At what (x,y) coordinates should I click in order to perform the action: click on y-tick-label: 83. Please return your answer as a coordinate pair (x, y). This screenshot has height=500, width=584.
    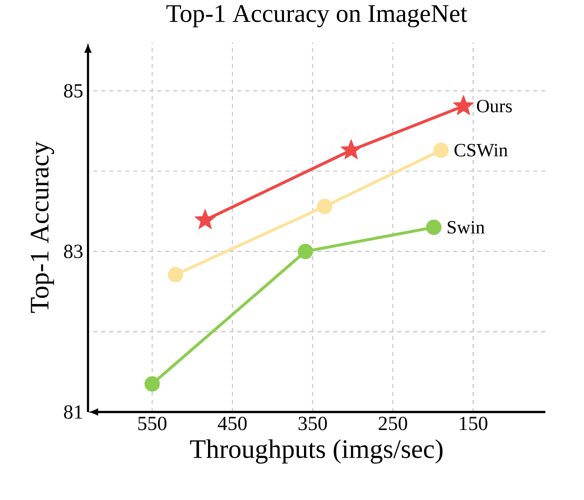
    Looking at the image, I should click on (73, 251).